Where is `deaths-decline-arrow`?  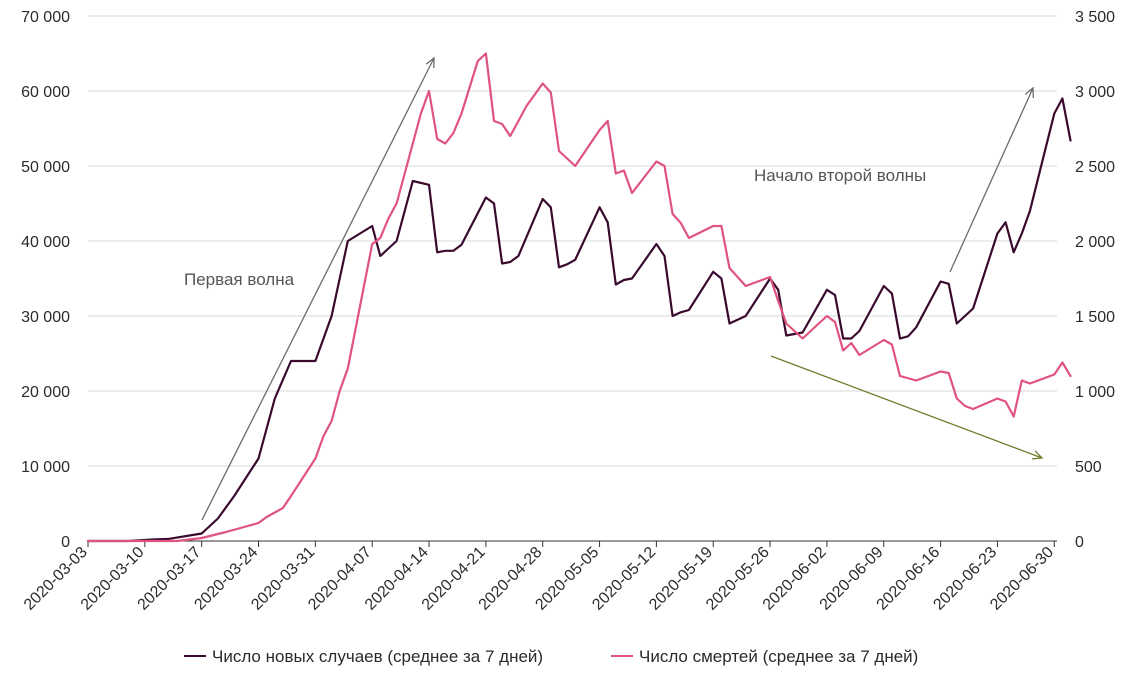 deaths-decline-arrow is located at coordinates (907, 407).